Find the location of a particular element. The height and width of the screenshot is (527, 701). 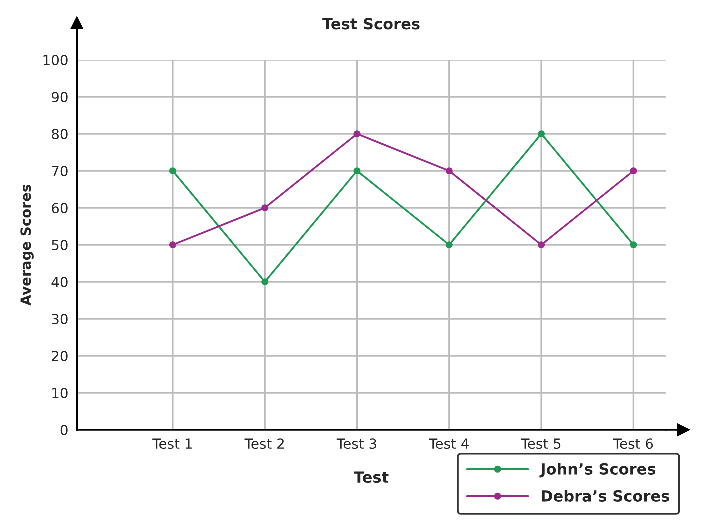

y-tick-label: 40 is located at coordinates (60, 282).